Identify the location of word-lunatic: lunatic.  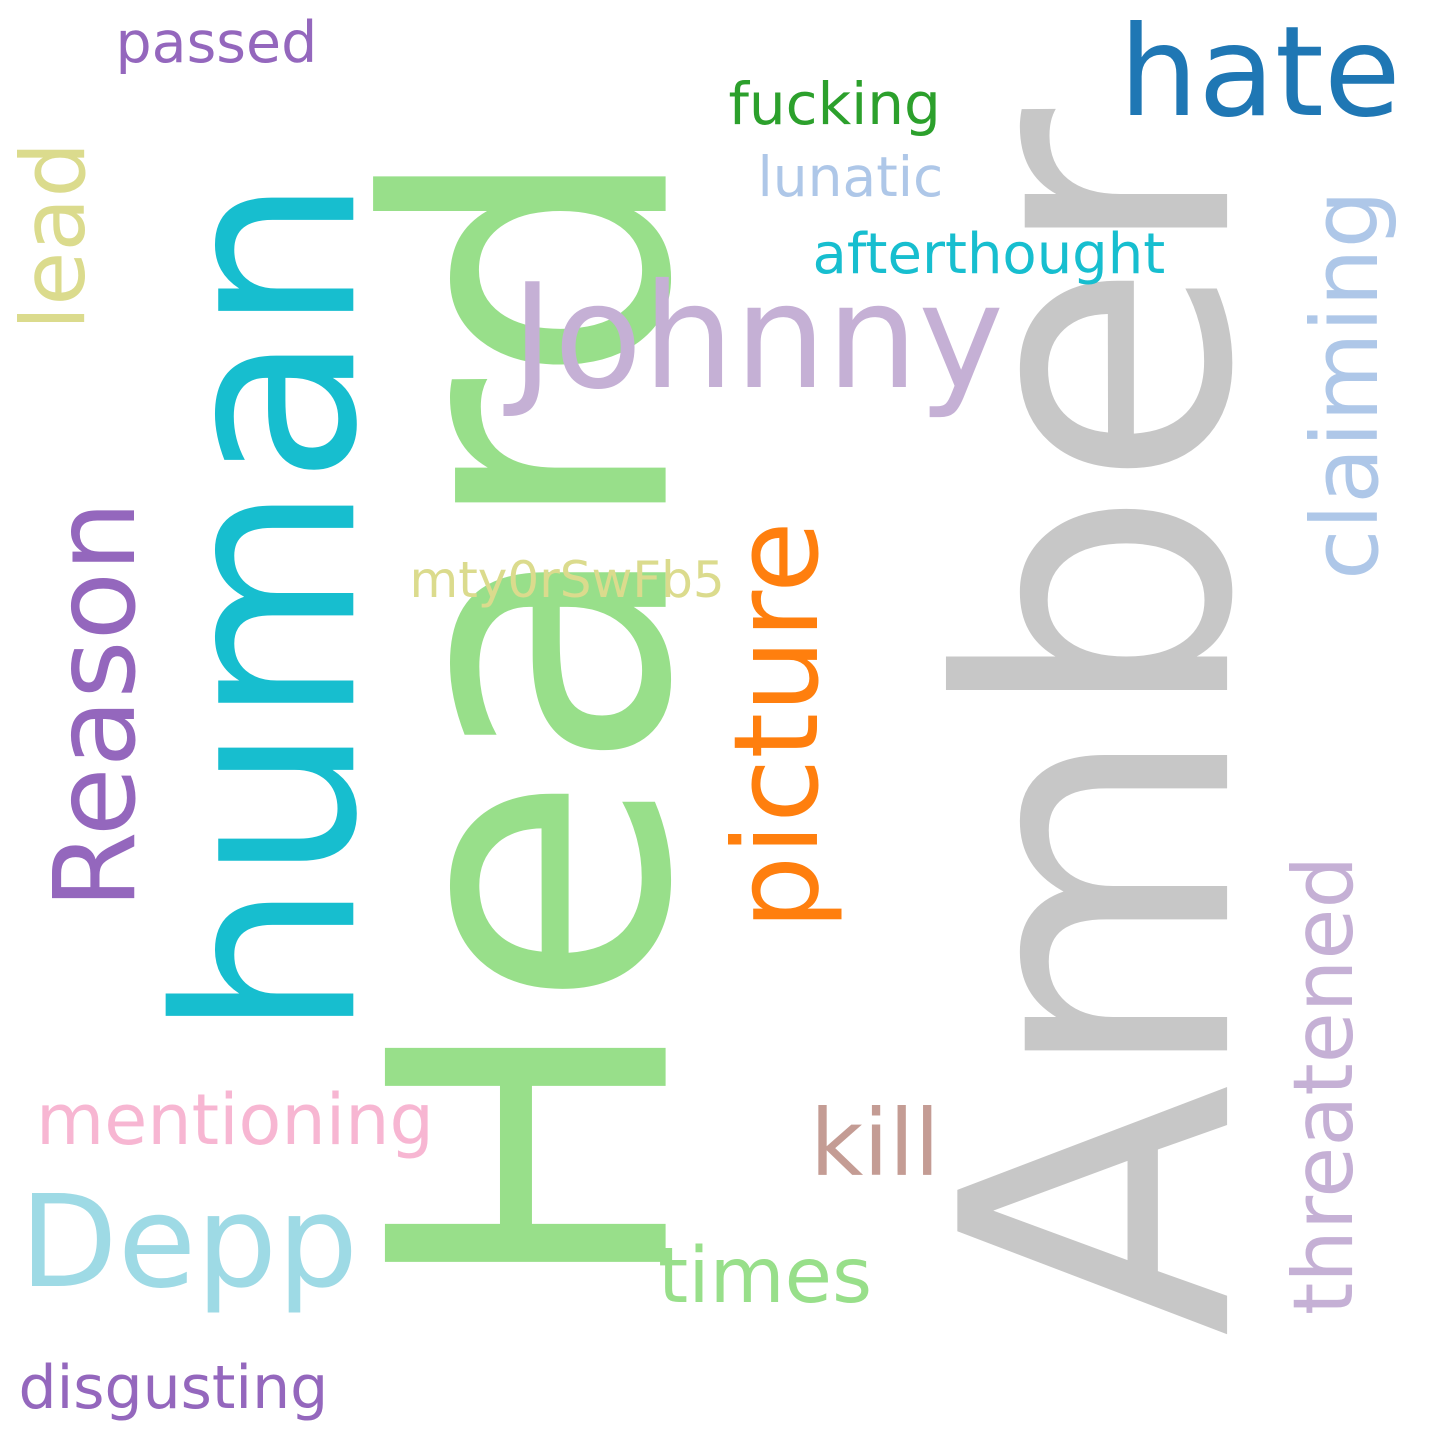
(850, 177).